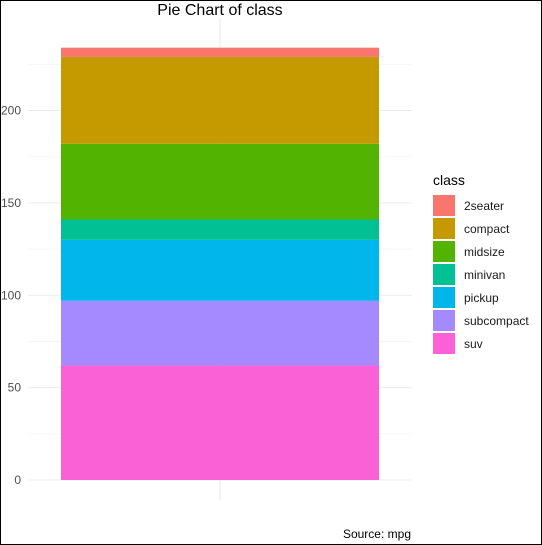 The height and width of the screenshot is (545, 542). I want to click on legend-label: suv, so click(473, 343).